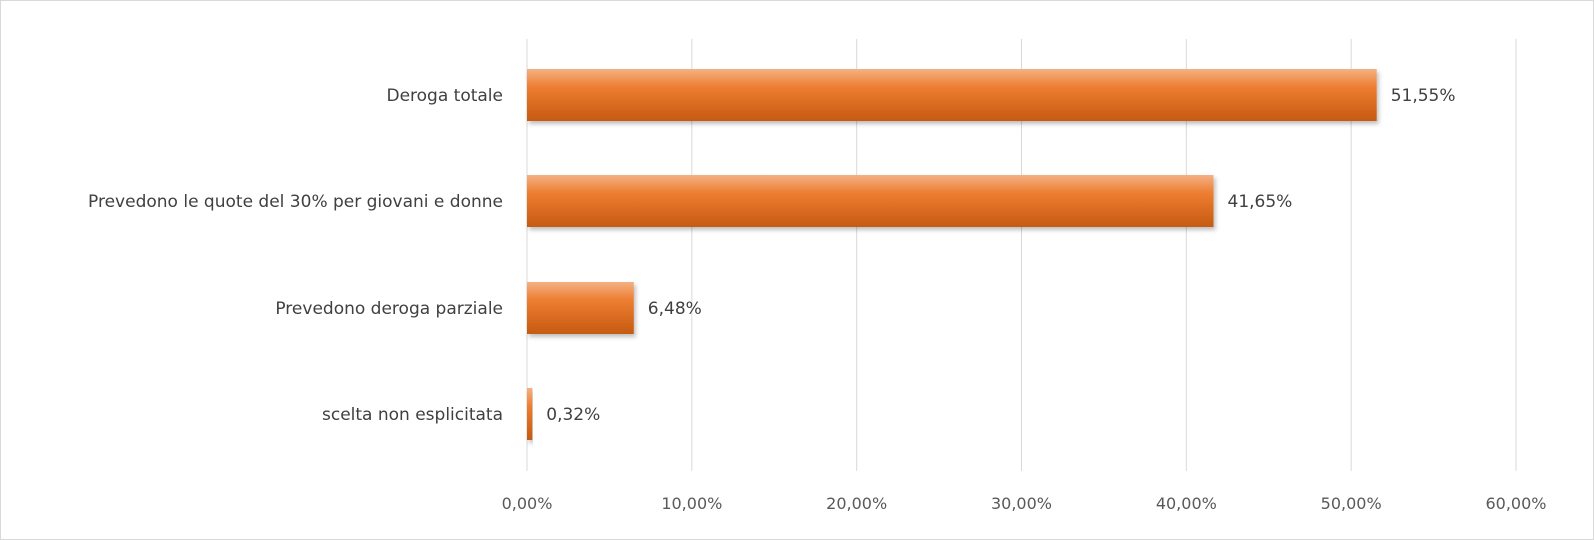 The height and width of the screenshot is (540, 1594). I want to click on x-tick-label: 40,00%, so click(1186, 503).